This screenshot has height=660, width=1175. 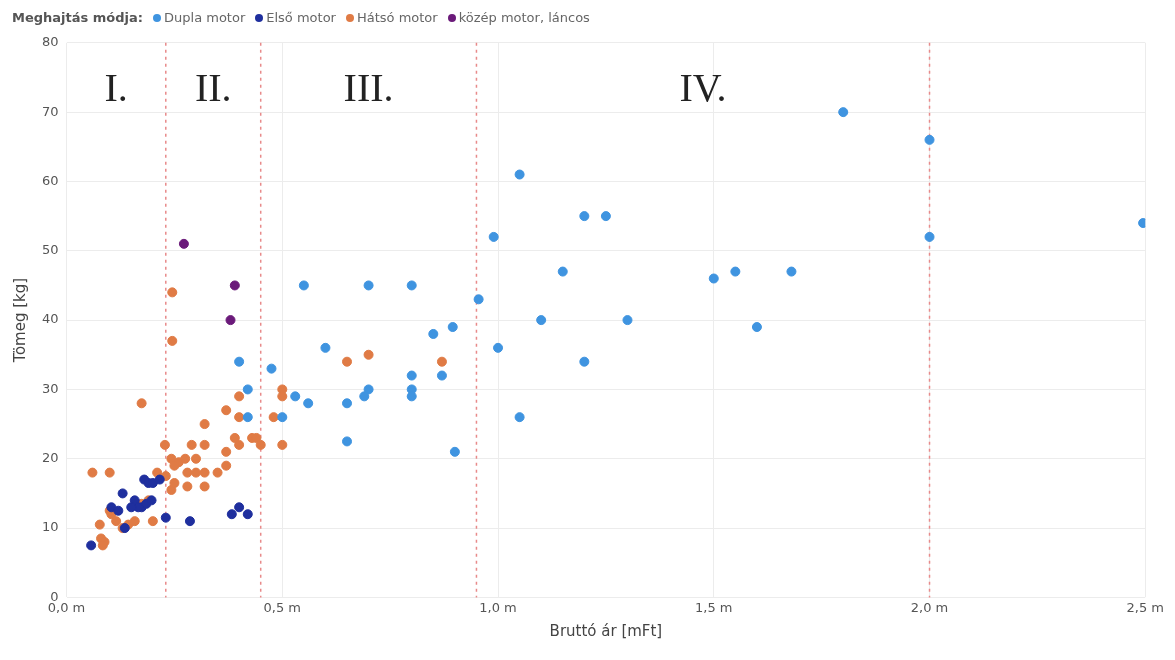 What do you see at coordinates (78, 17) in the screenshot?
I see `legend-title: Meghajtás módja:` at bounding box center [78, 17].